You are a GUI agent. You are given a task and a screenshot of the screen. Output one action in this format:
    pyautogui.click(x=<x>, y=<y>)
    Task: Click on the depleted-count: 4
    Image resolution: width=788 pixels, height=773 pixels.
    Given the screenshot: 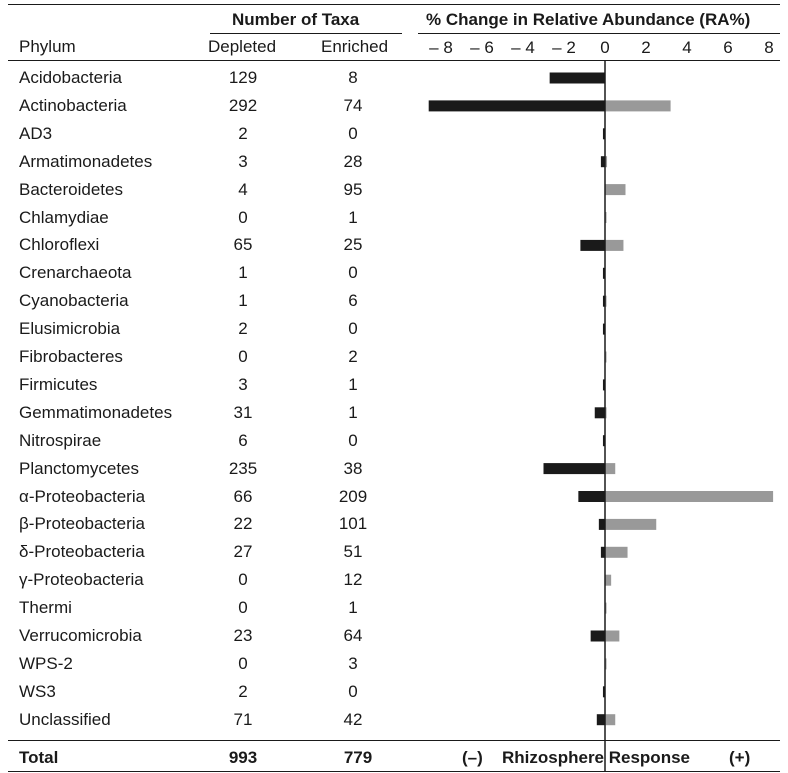 What is the action you would take?
    pyautogui.click(x=243, y=189)
    